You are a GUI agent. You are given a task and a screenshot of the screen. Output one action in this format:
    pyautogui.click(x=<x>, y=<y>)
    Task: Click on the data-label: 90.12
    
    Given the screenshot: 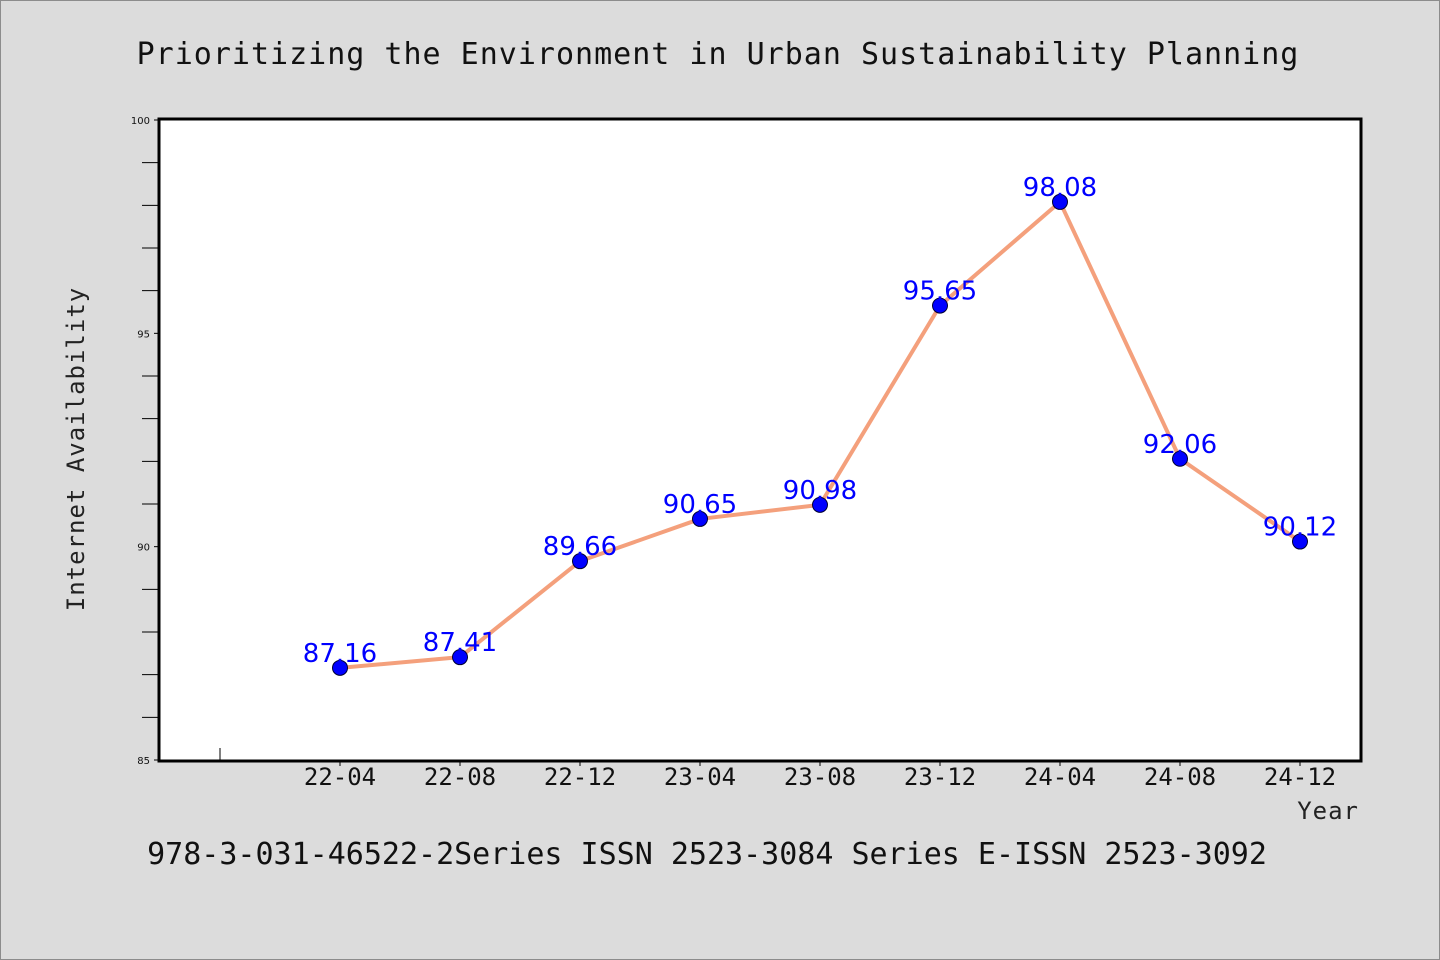 What is the action you would take?
    pyautogui.click(x=1300, y=528)
    